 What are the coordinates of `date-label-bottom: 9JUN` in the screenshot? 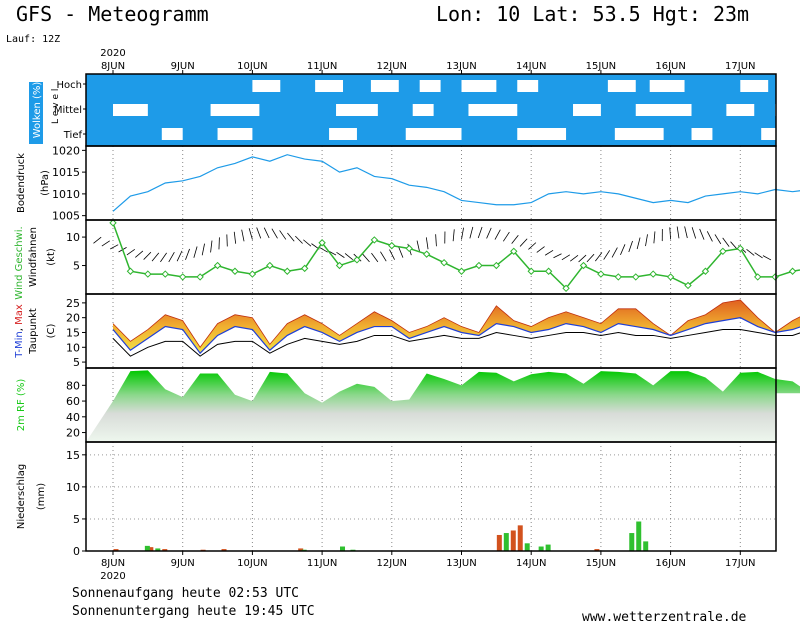 It's located at (183, 563).